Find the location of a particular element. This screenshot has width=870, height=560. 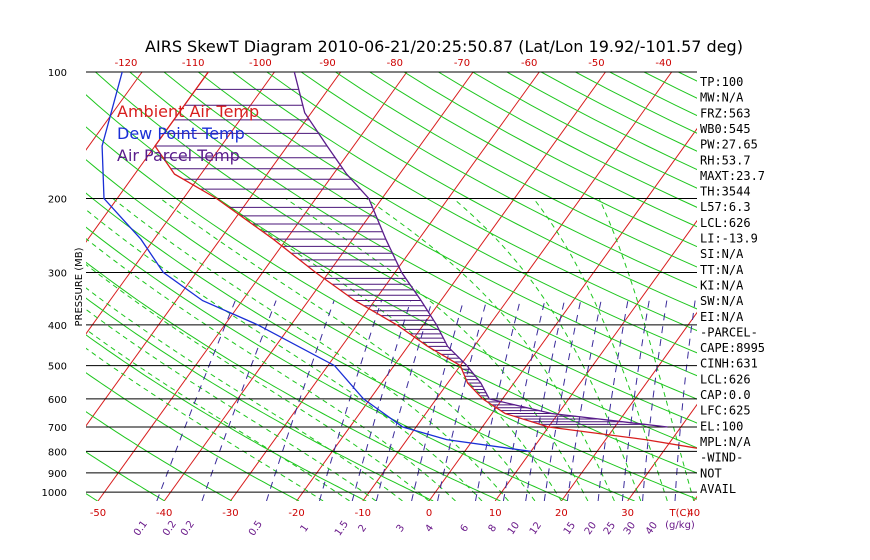

temperature-tick-label: -20 is located at coordinates (296, 513).